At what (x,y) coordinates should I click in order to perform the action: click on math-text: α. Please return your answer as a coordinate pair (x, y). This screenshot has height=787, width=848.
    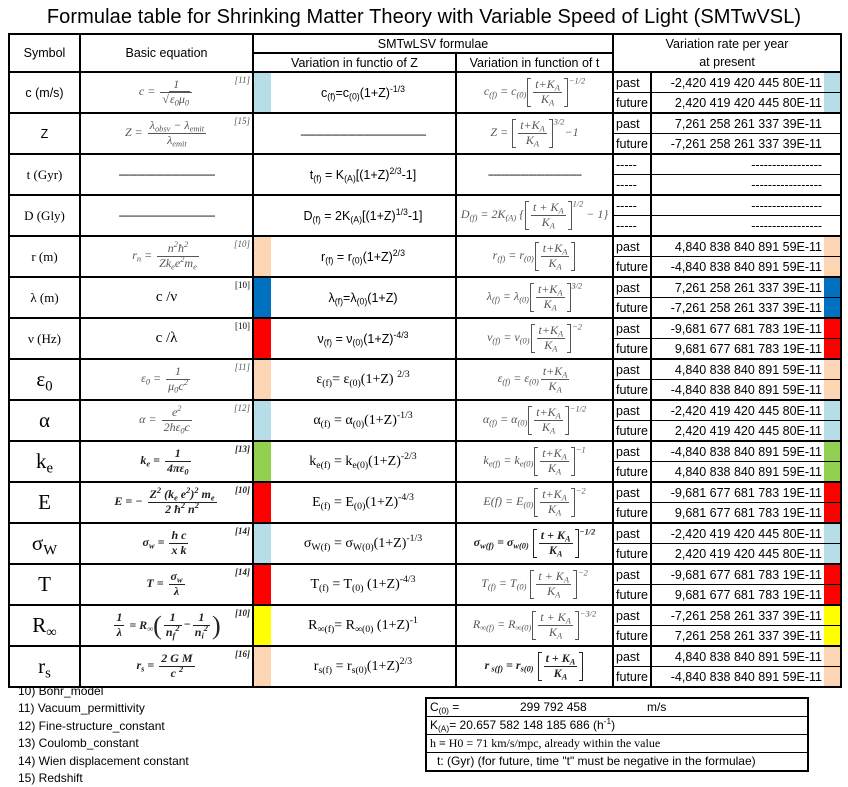
    Looking at the image, I should click on (317, 420).